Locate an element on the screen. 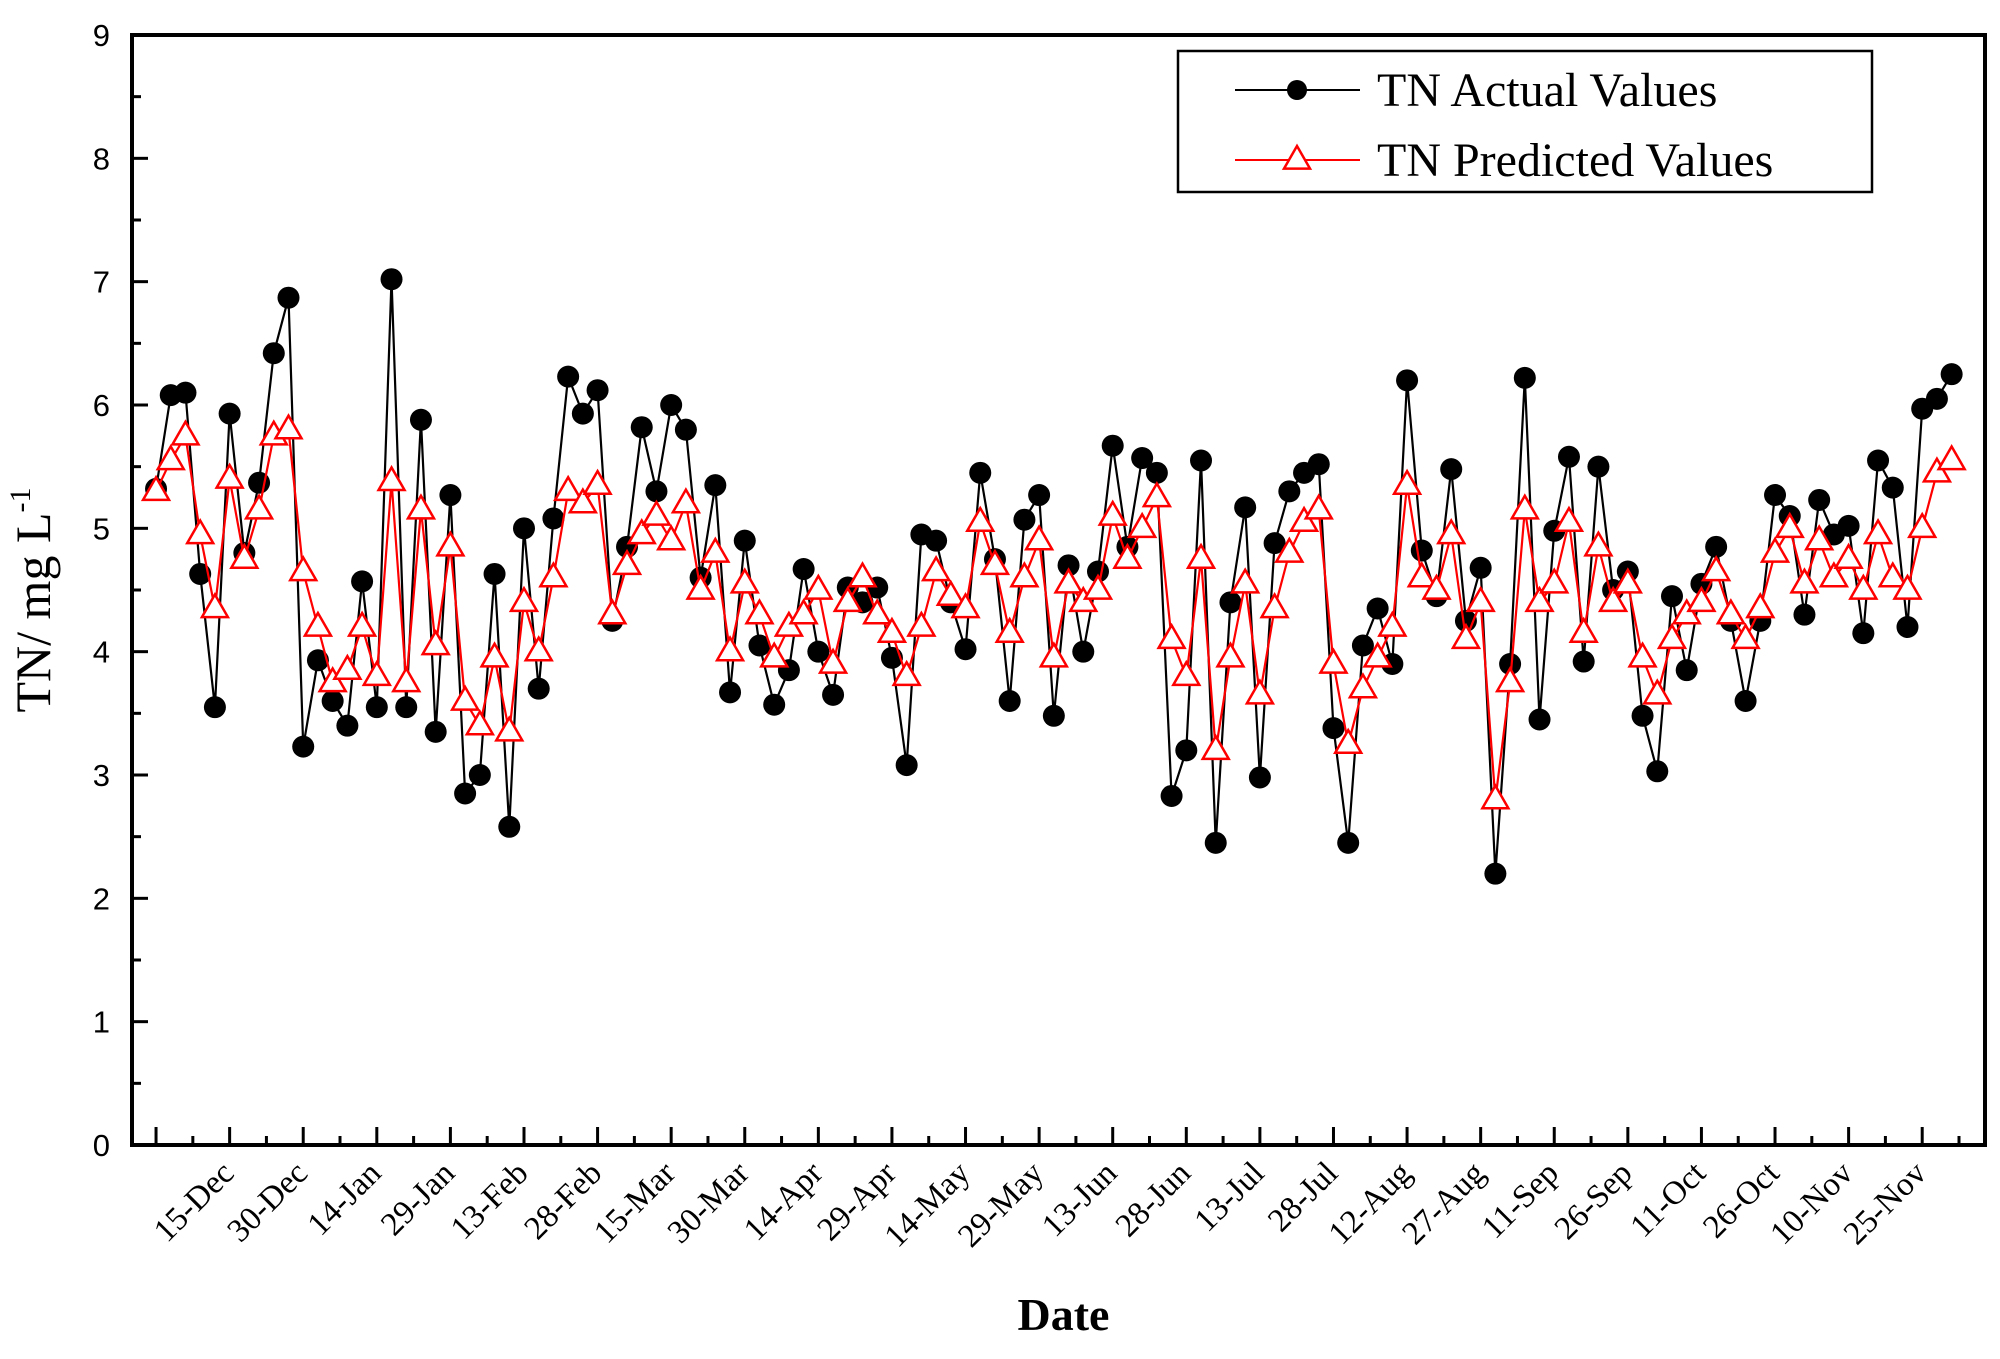  y-tick-label: 9 is located at coordinates (101, 35).